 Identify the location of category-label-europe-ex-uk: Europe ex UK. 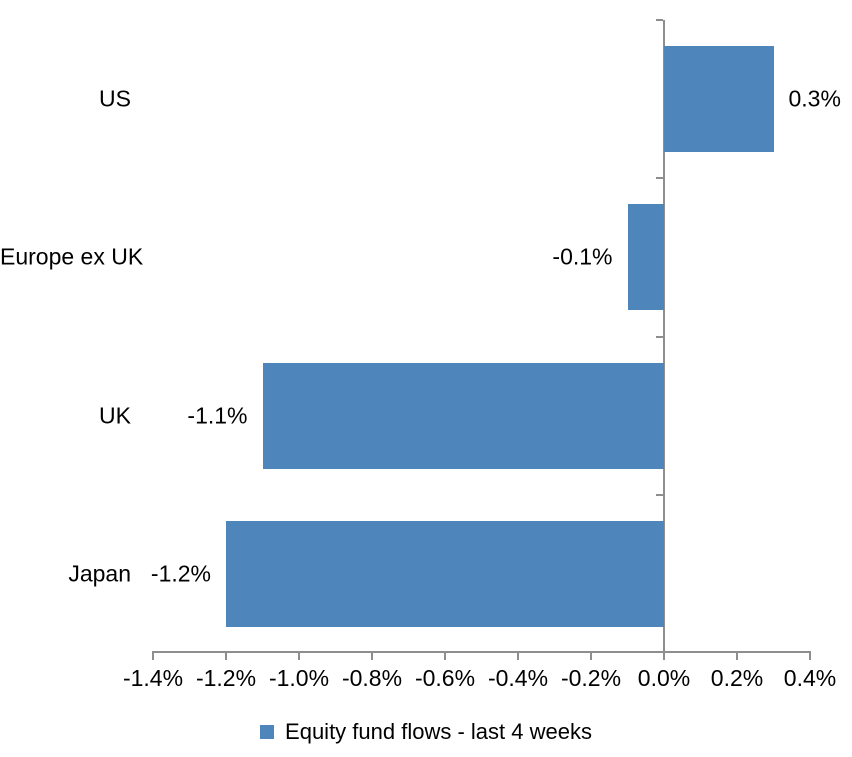
(72, 256).